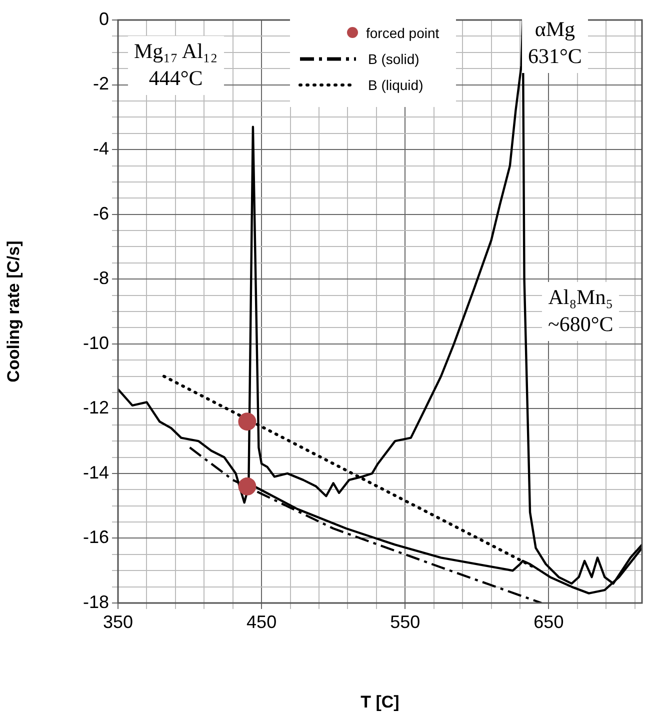 The width and height of the screenshot is (651, 717). What do you see at coordinates (555, 43) in the screenshot?
I see `annotation: αMg 631°C` at bounding box center [555, 43].